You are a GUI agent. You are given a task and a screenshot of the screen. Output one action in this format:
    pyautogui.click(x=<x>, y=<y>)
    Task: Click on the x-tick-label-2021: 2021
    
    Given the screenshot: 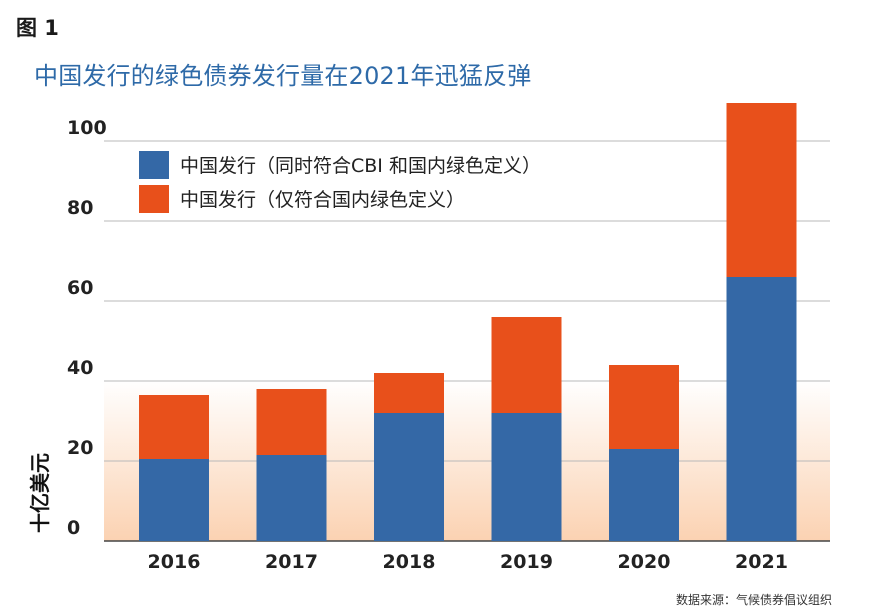 What is the action you would take?
    pyautogui.click(x=761, y=562)
    